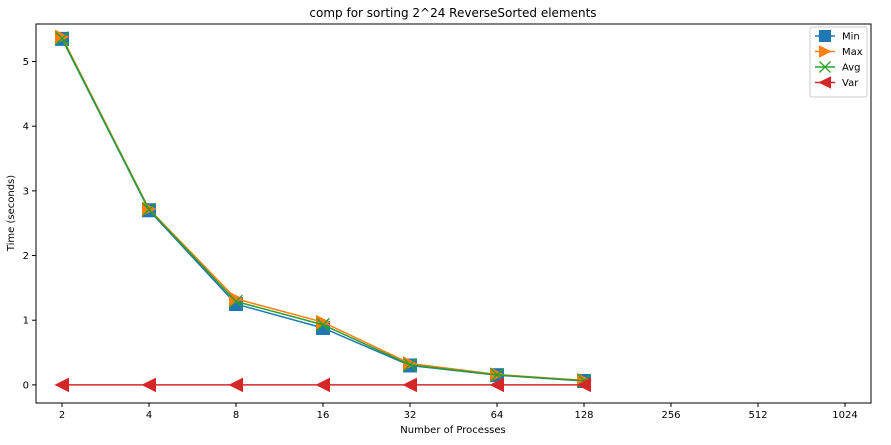  Describe the element at coordinates (458, 412) in the screenshot. I see `x-axis: 2 4 8 16 32 64 128 256 512 1024` at that location.